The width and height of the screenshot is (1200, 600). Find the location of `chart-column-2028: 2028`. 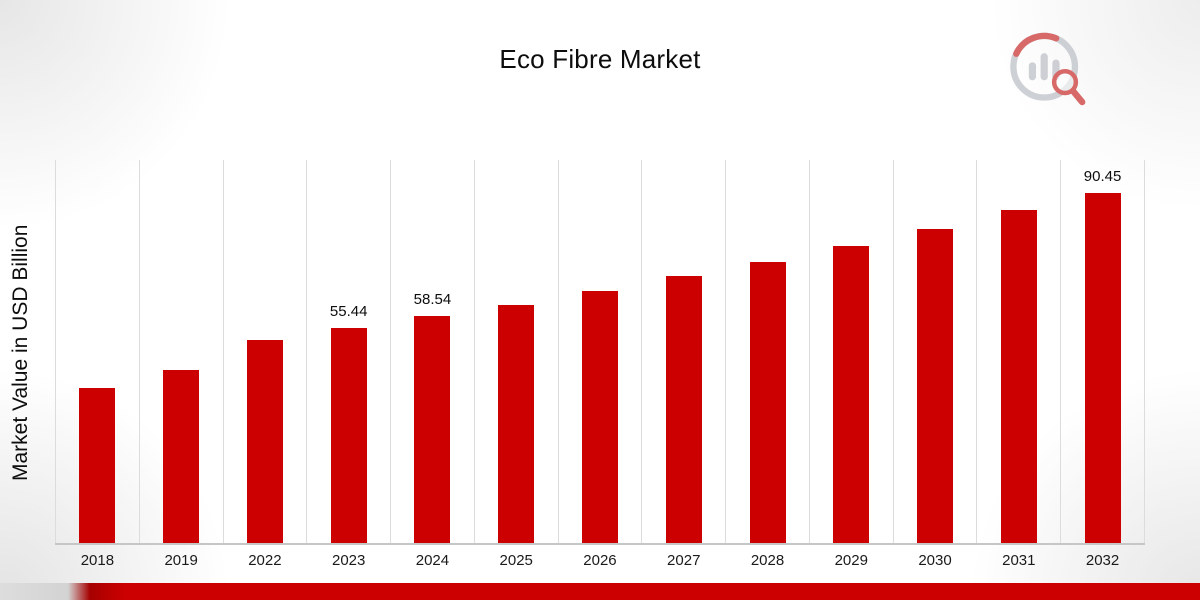

chart-column-2028: 2028 is located at coordinates (767, 364).